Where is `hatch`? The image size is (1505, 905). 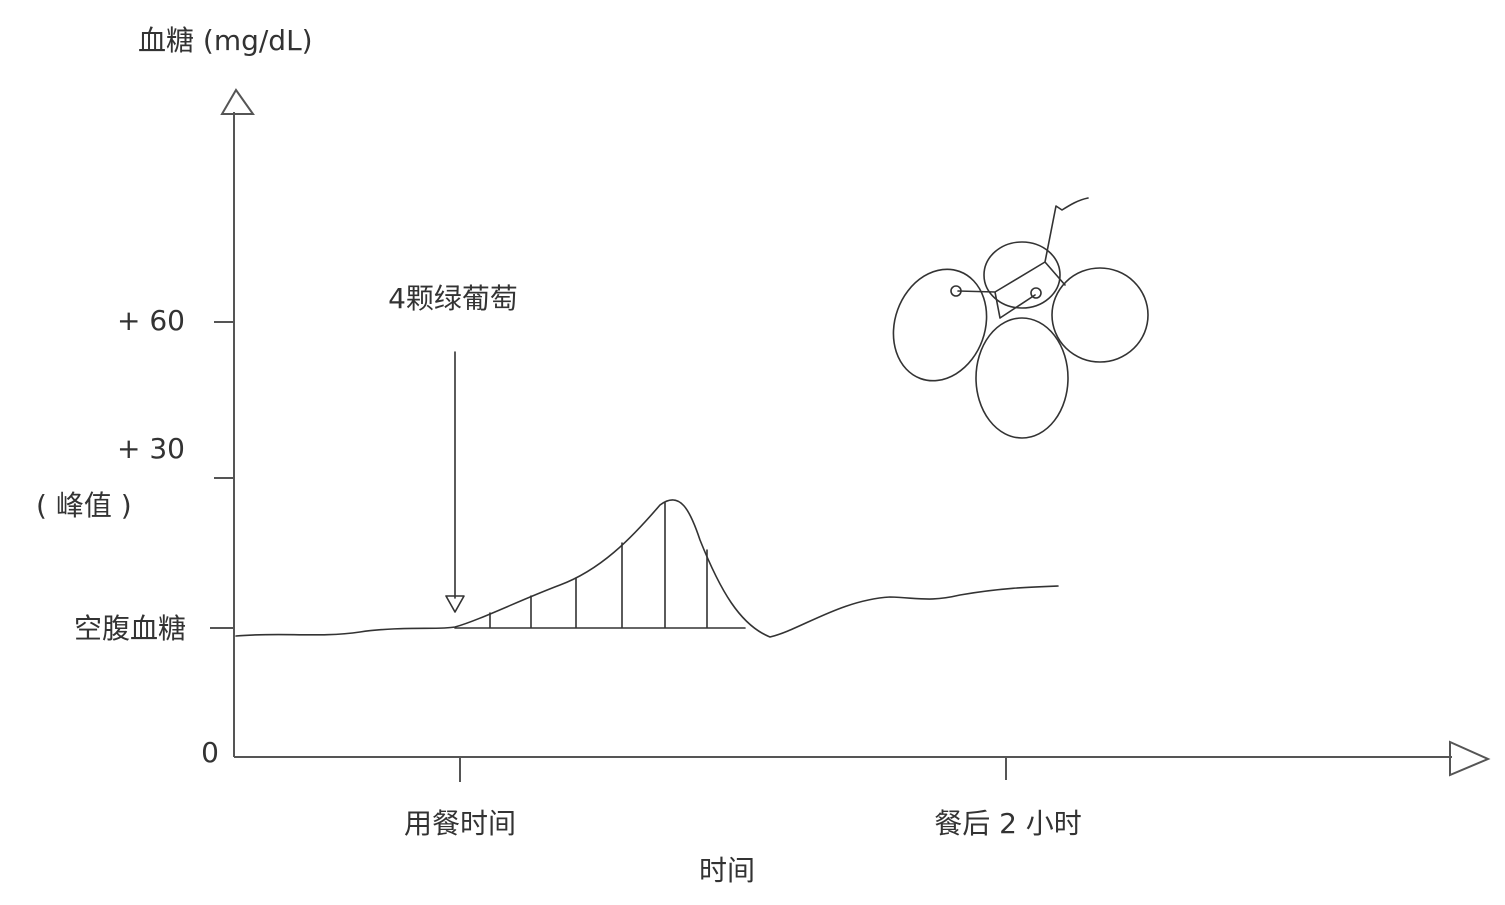 hatch is located at coordinates (600, 565).